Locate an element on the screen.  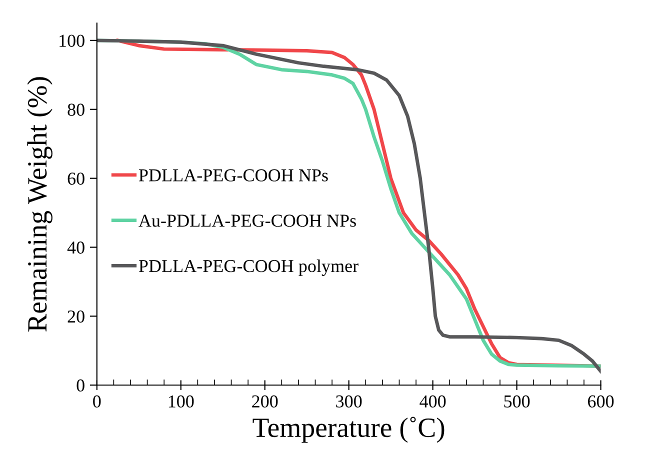
x-tick-label: 500 is located at coordinates (517, 401).